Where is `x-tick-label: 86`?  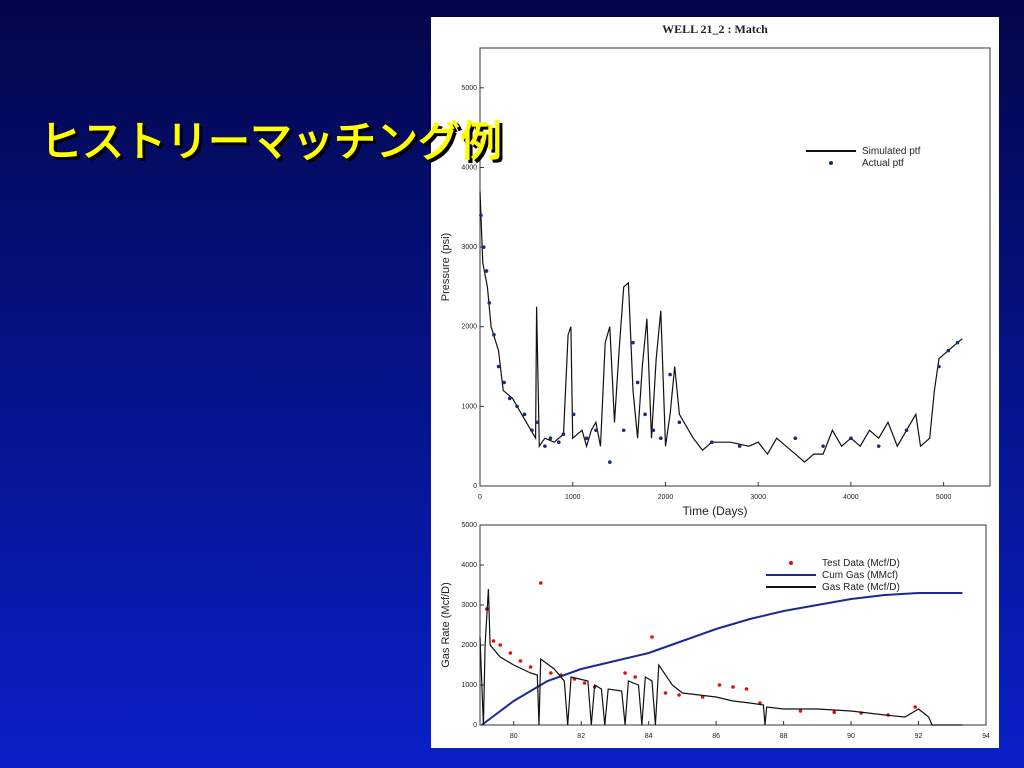
x-tick-label: 86 is located at coordinates (716, 736).